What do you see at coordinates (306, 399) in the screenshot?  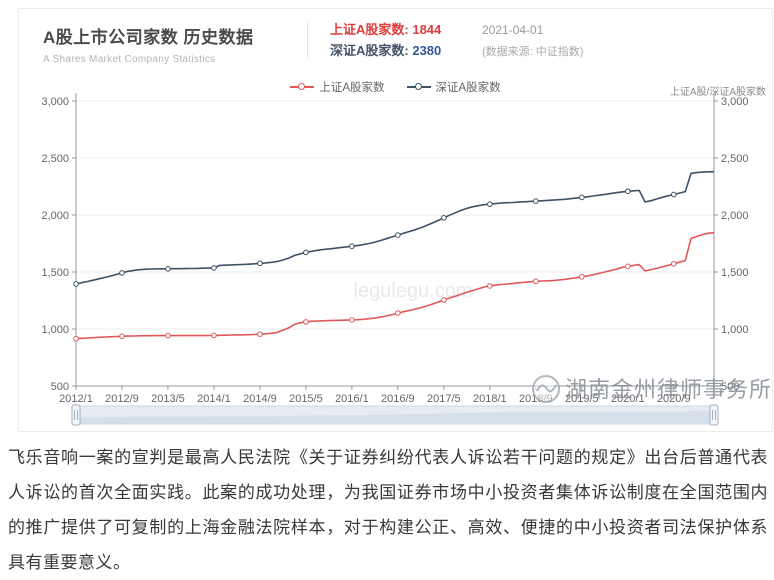 I see `x-tick-label: 2015/5` at bounding box center [306, 399].